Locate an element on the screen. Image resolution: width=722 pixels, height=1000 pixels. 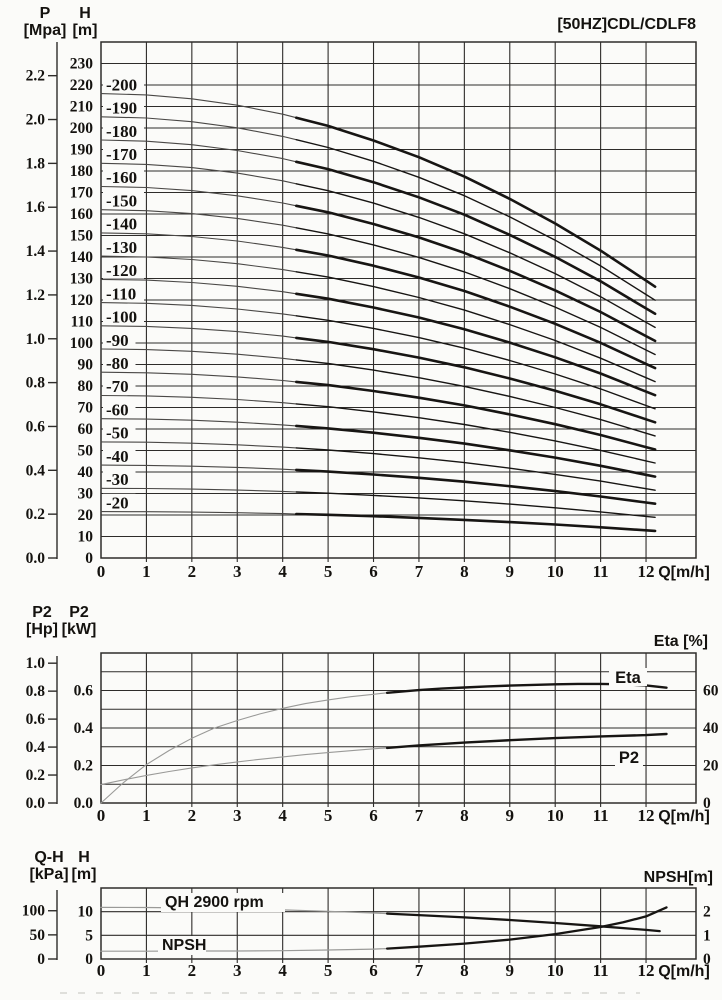
tick-label: 9 is located at coordinates (510, 815).